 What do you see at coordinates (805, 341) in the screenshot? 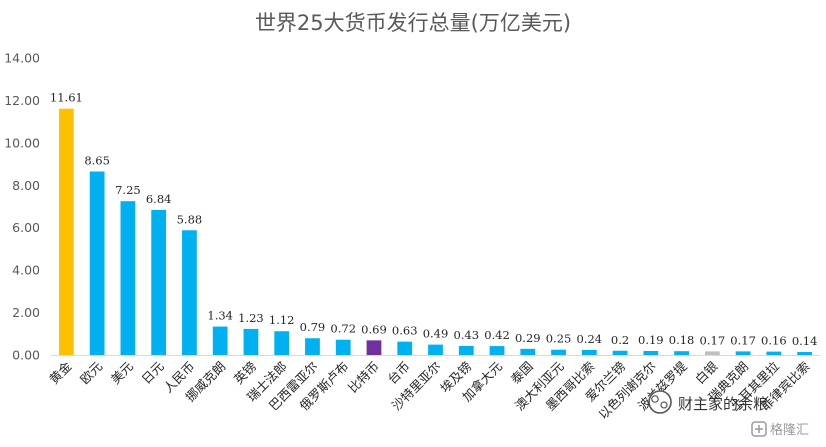
I see `data-label: 0.14` at bounding box center [805, 341].